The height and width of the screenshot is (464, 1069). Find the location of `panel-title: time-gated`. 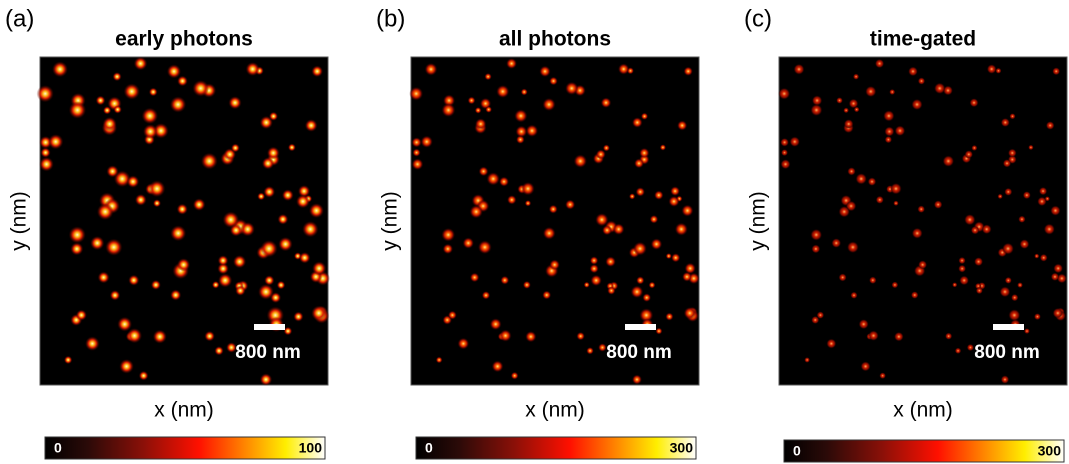

panel-title: time-gated is located at coordinates (923, 39).